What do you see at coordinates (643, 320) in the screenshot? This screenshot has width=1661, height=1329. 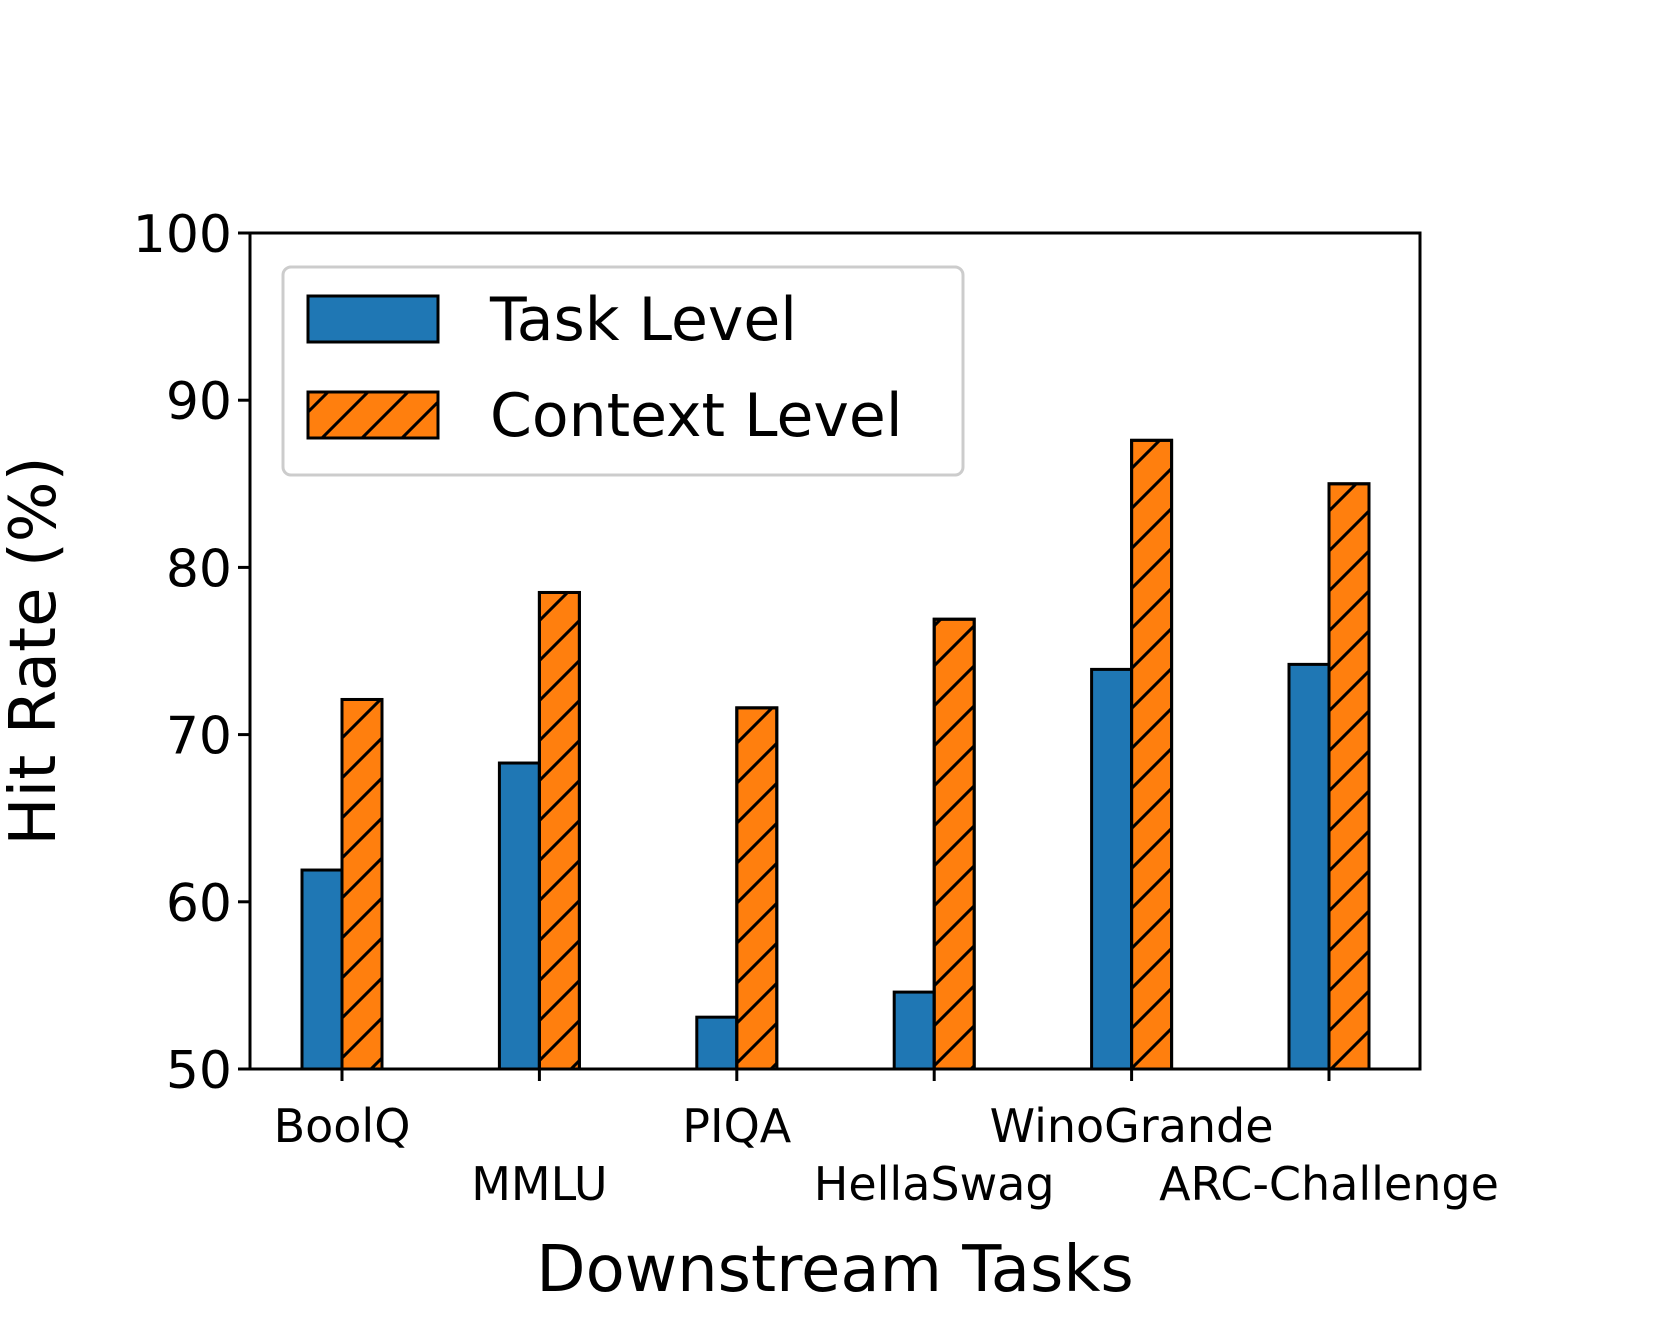 I see `legend-label-task-level: Task Level` at bounding box center [643, 320].